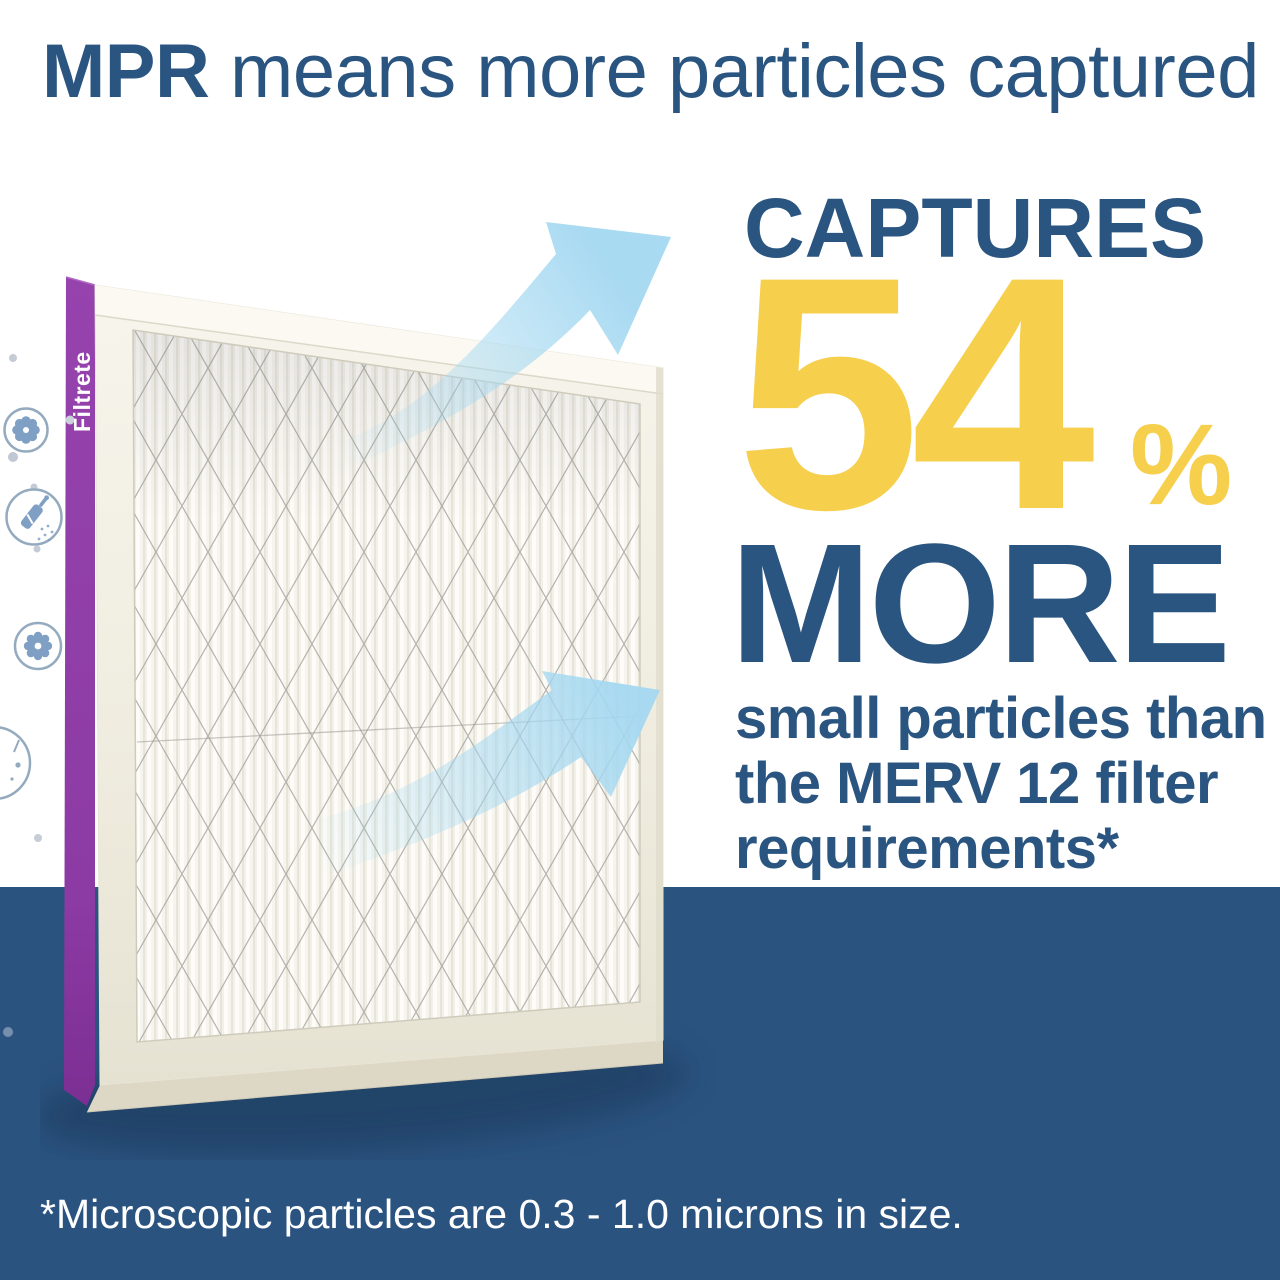 The width and height of the screenshot is (1280, 1280). What do you see at coordinates (16, 763) in the screenshot?
I see `partial-particle-icon` at bounding box center [16, 763].